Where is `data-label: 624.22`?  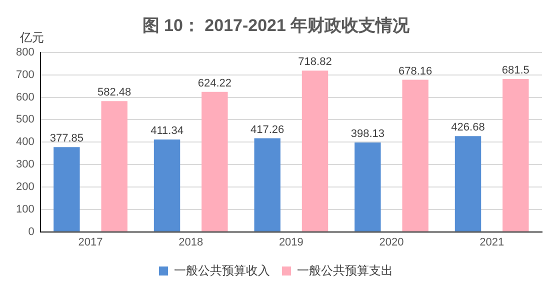 data-label: 624.22 is located at coordinates (215, 83).